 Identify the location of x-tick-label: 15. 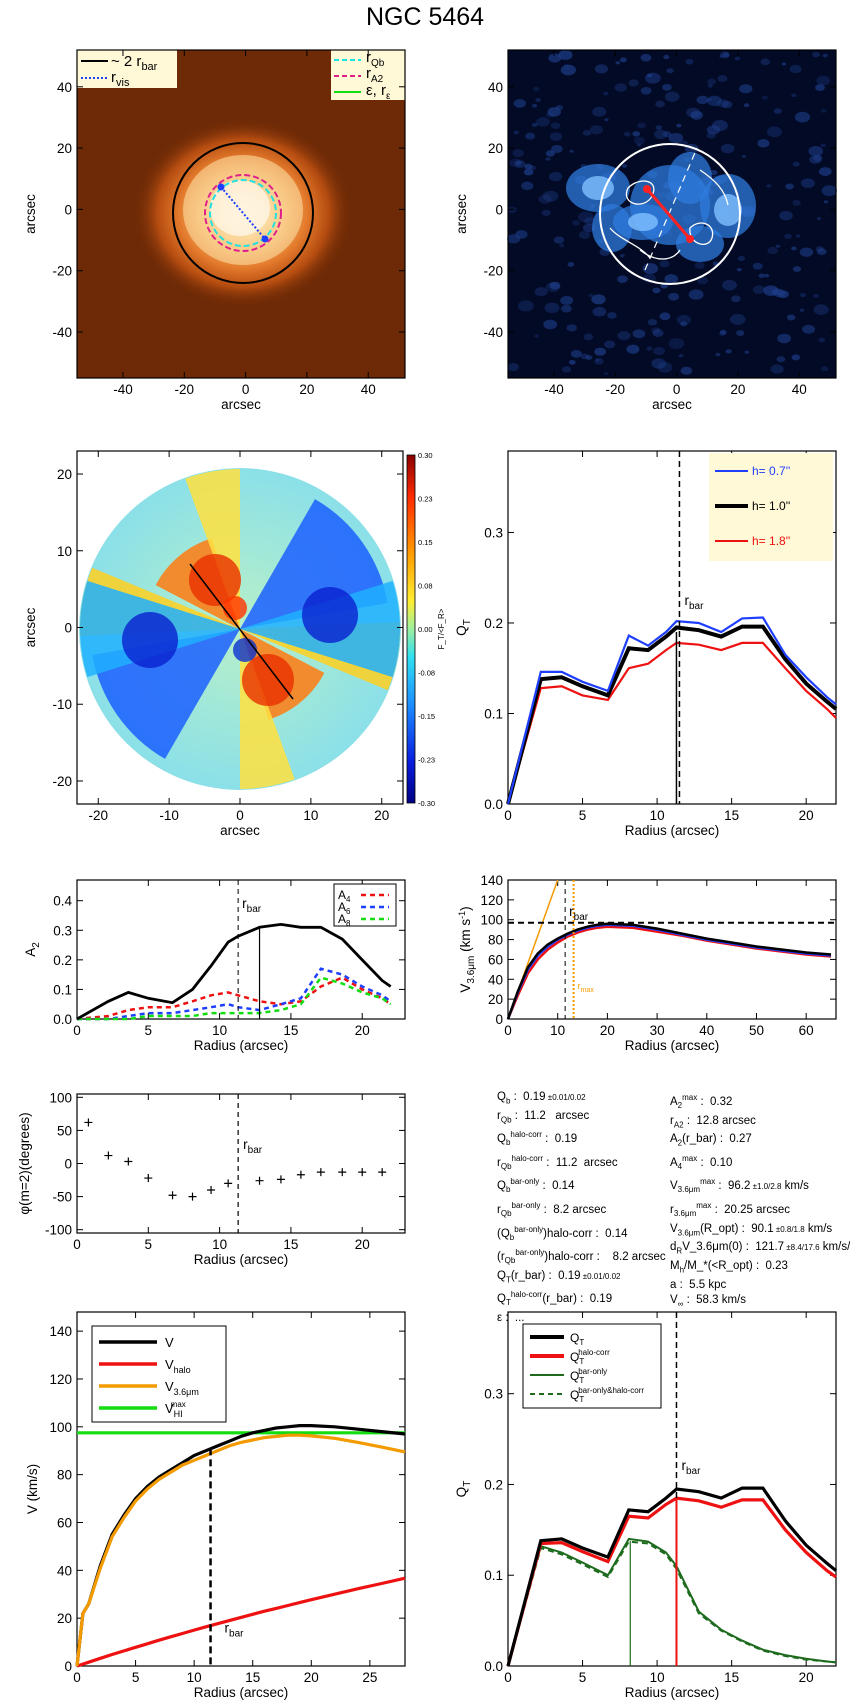
(731, 1677).